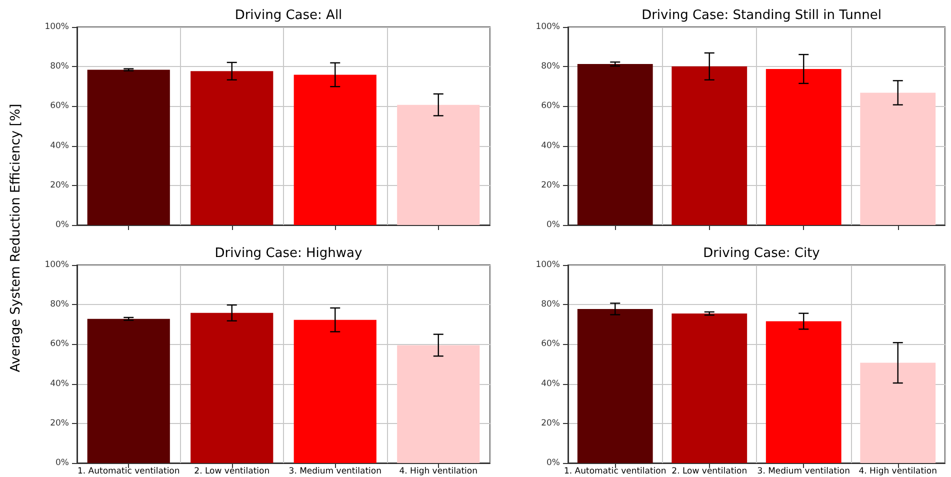 Image resolution: width=951 pixels, height=477 pixels. Describe the element at coordinates (761, 253) in the screenshot. I see `chart-title: Driving Case: City` at that location.